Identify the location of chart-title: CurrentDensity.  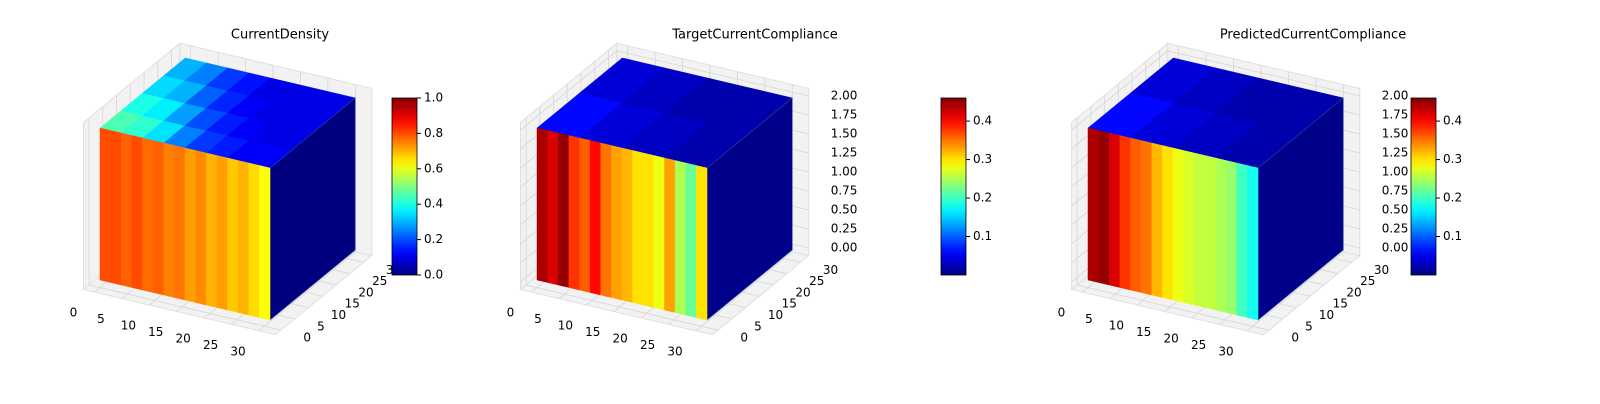
(280, 35).